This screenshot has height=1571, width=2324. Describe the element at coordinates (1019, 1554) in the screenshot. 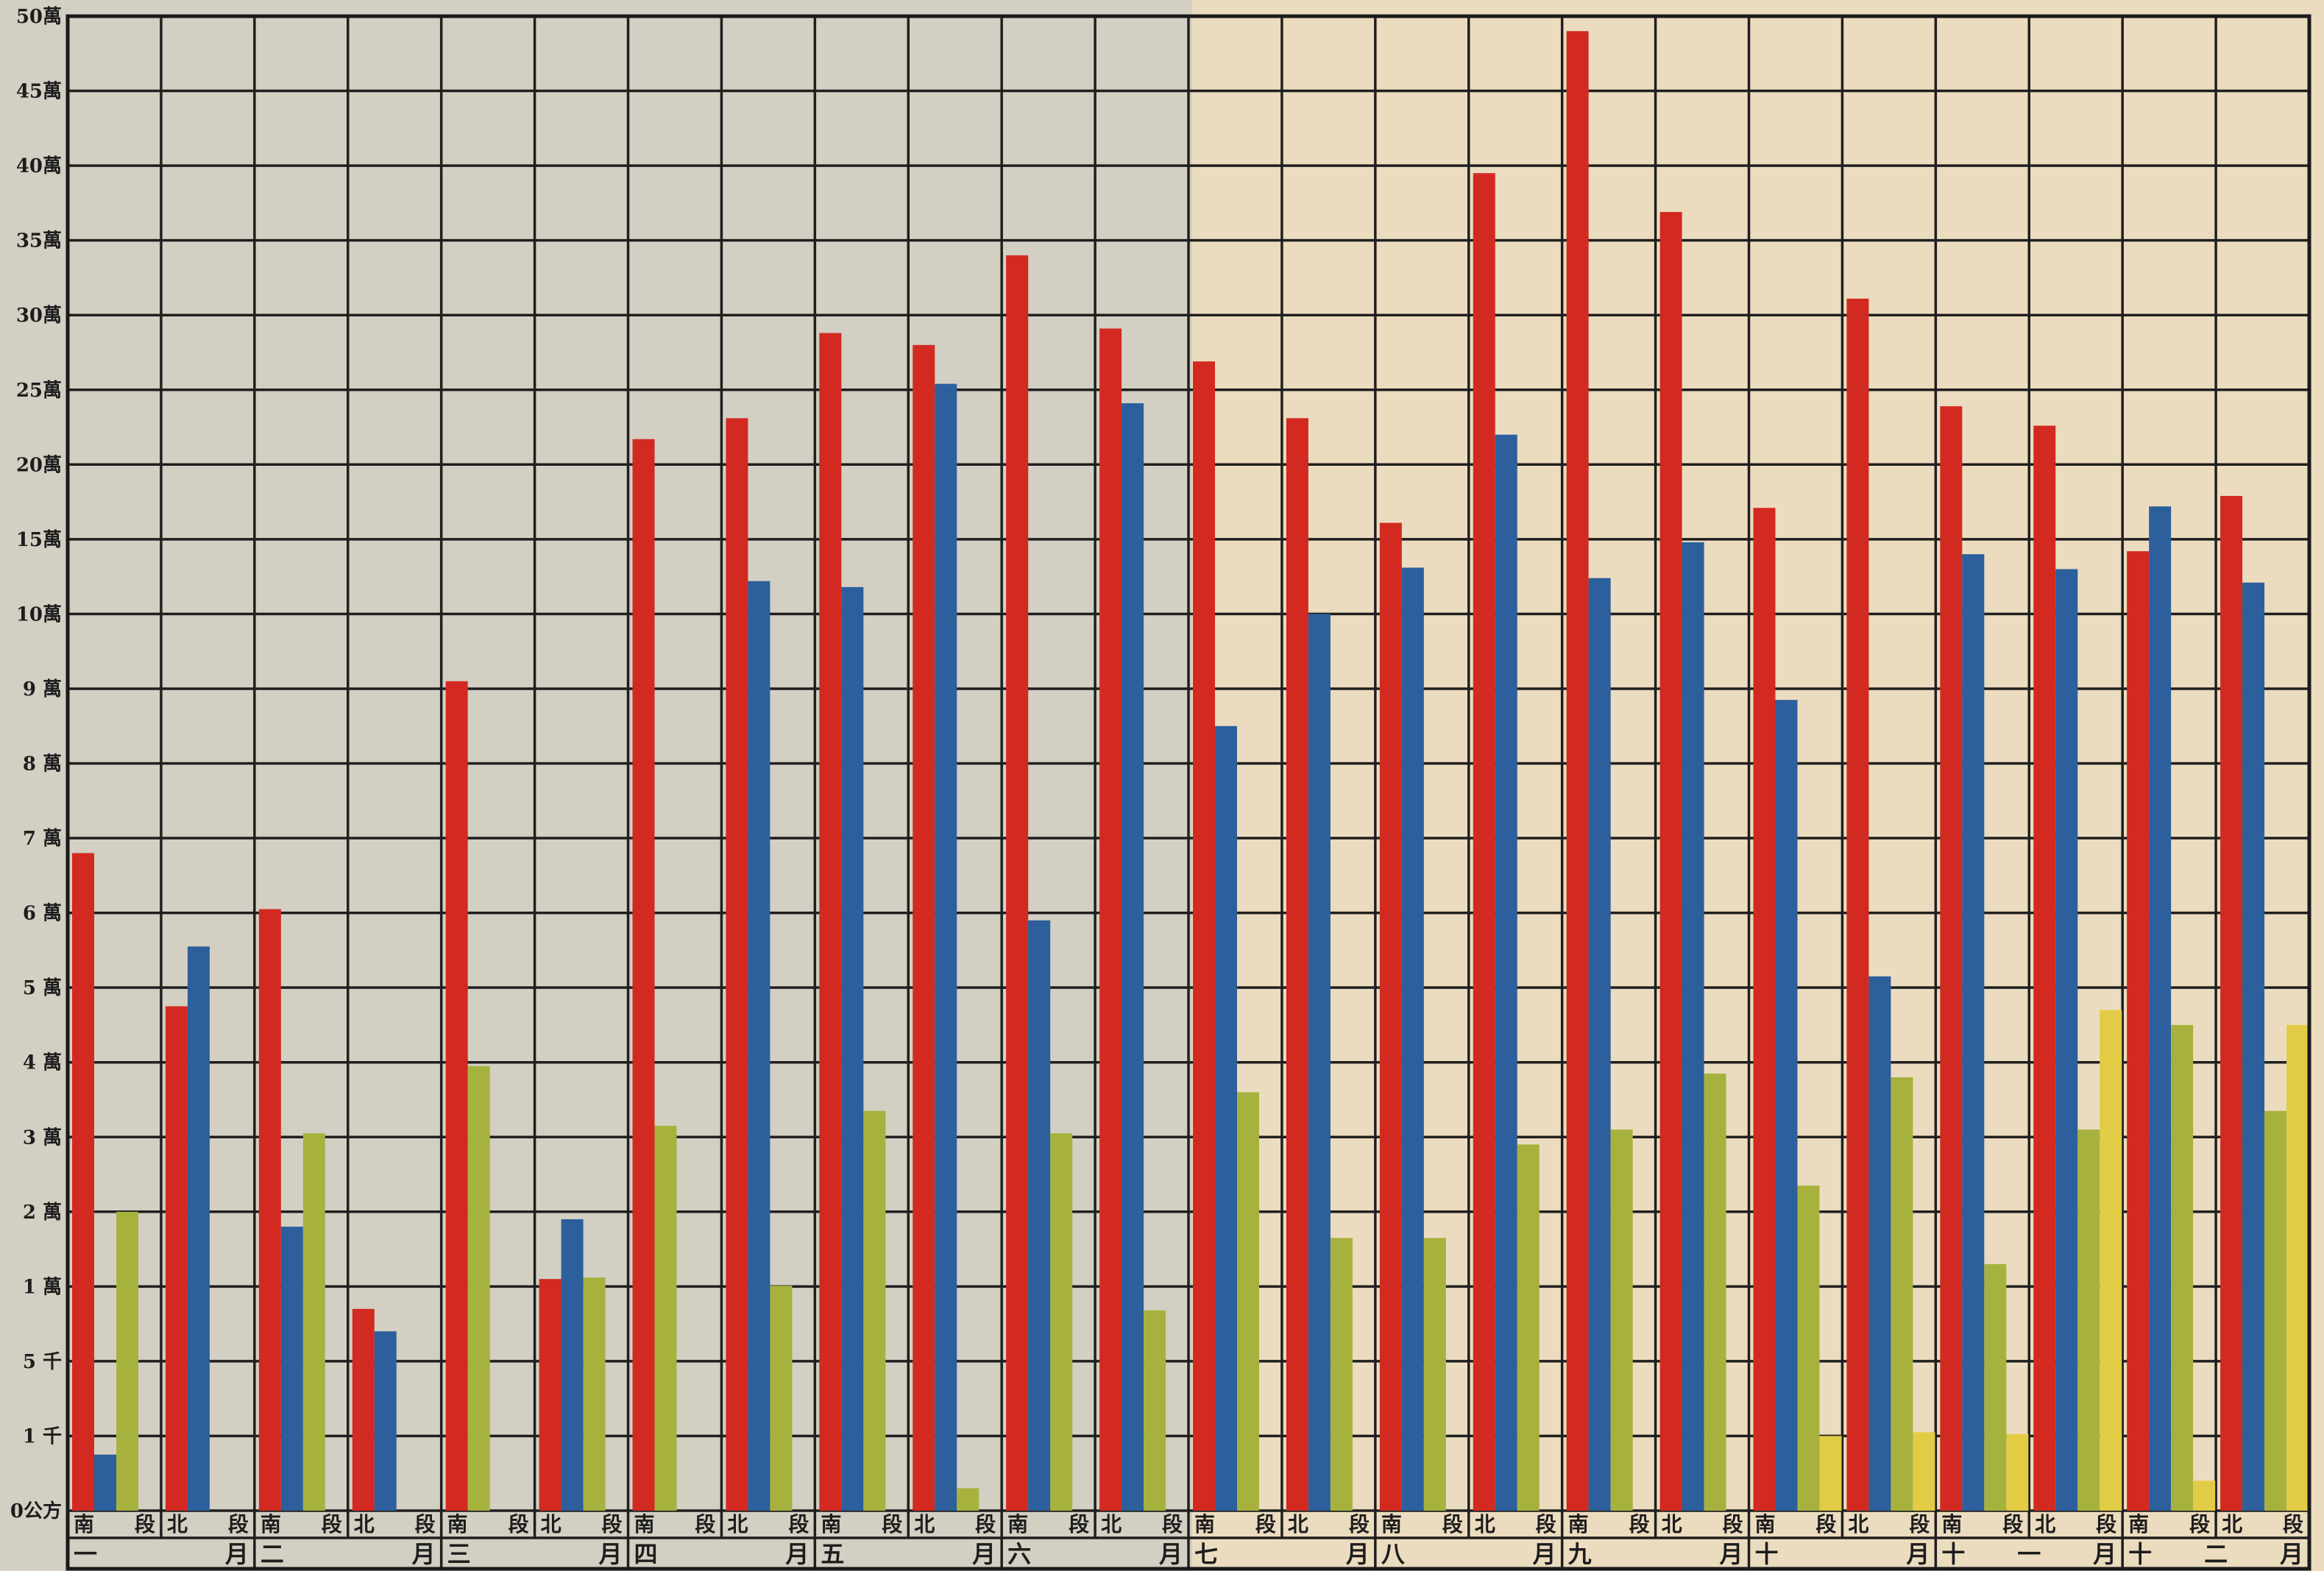

I see `month-label: 六` at that location.